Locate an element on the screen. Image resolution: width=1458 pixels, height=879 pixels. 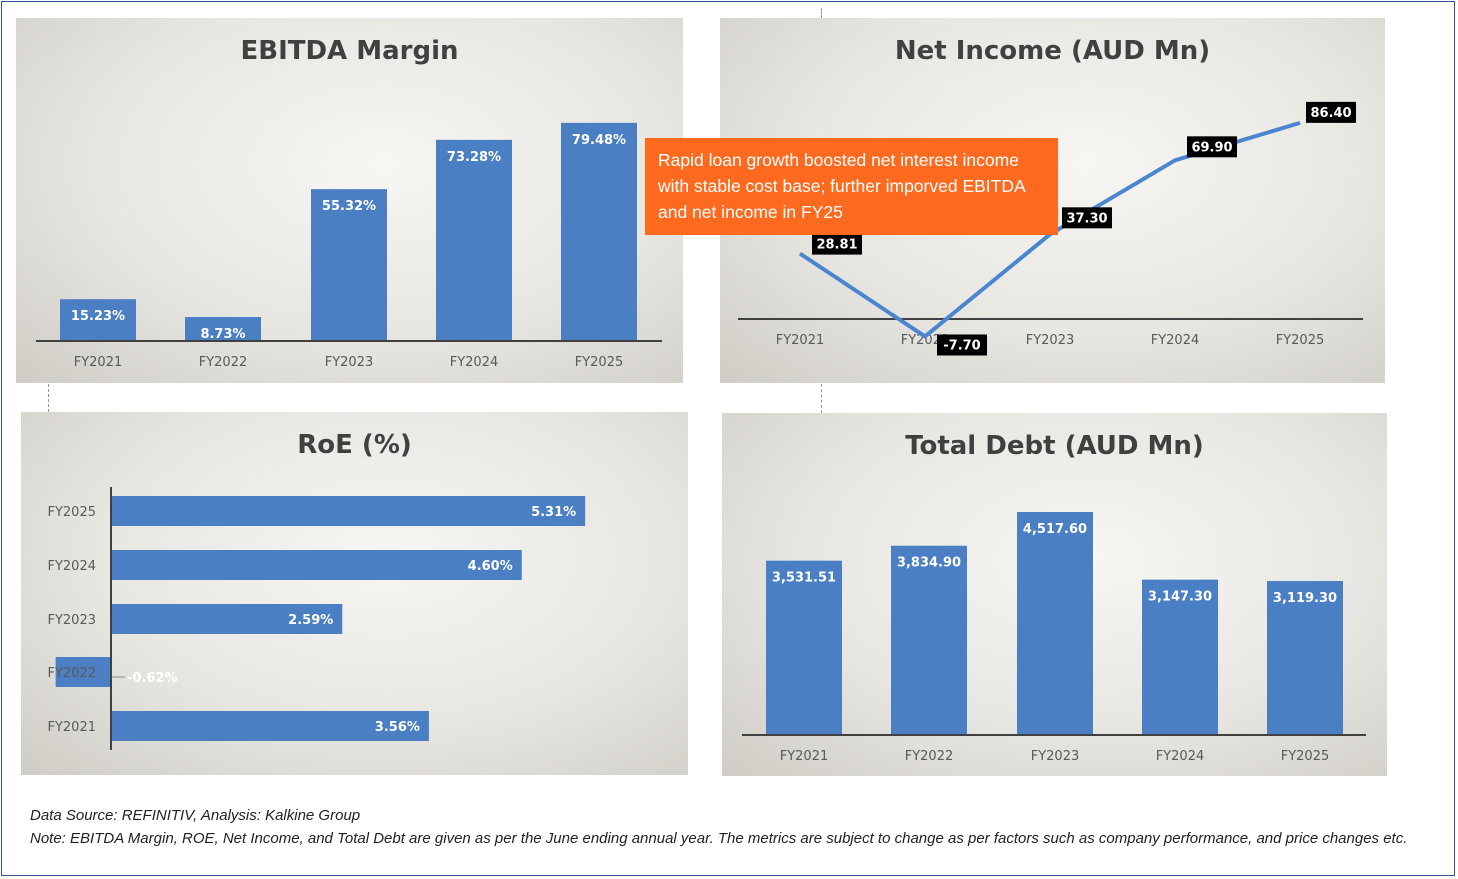
chart-title: Net Income (AUD Mn) is located at coordinates (1052, 51).